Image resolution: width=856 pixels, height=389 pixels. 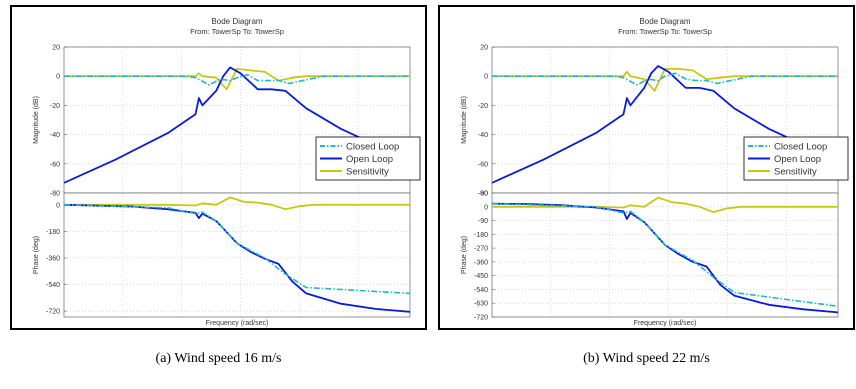 What do you see at coordinates (483, 106) in the screenshot?
I see `chart-b-magnitude-ytick-label: -20` at bounding box center [483, 106].